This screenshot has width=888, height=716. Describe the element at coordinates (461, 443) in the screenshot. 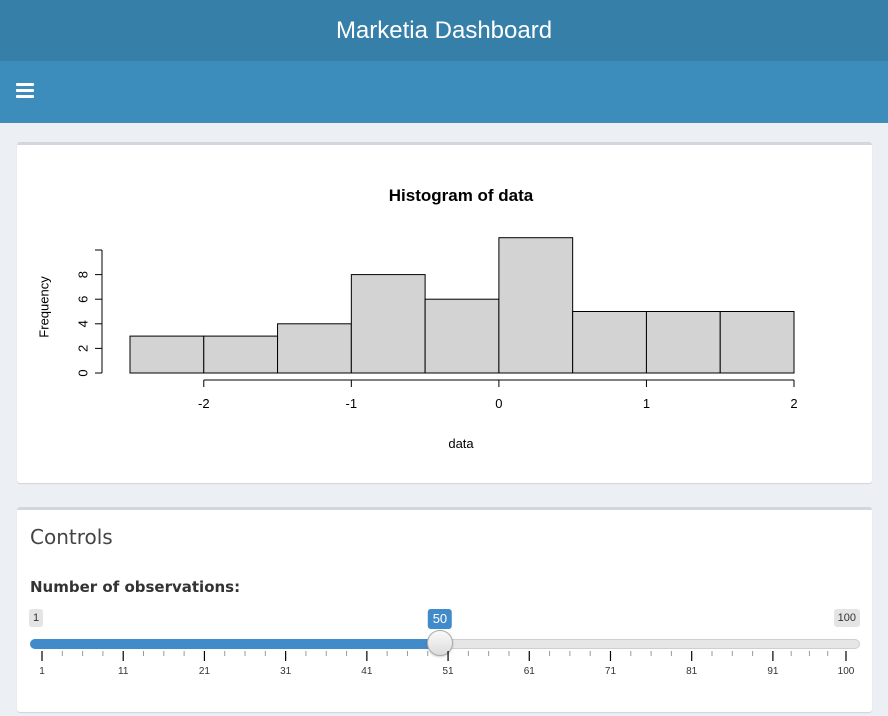

I see `x-axis-label: data` at that location.